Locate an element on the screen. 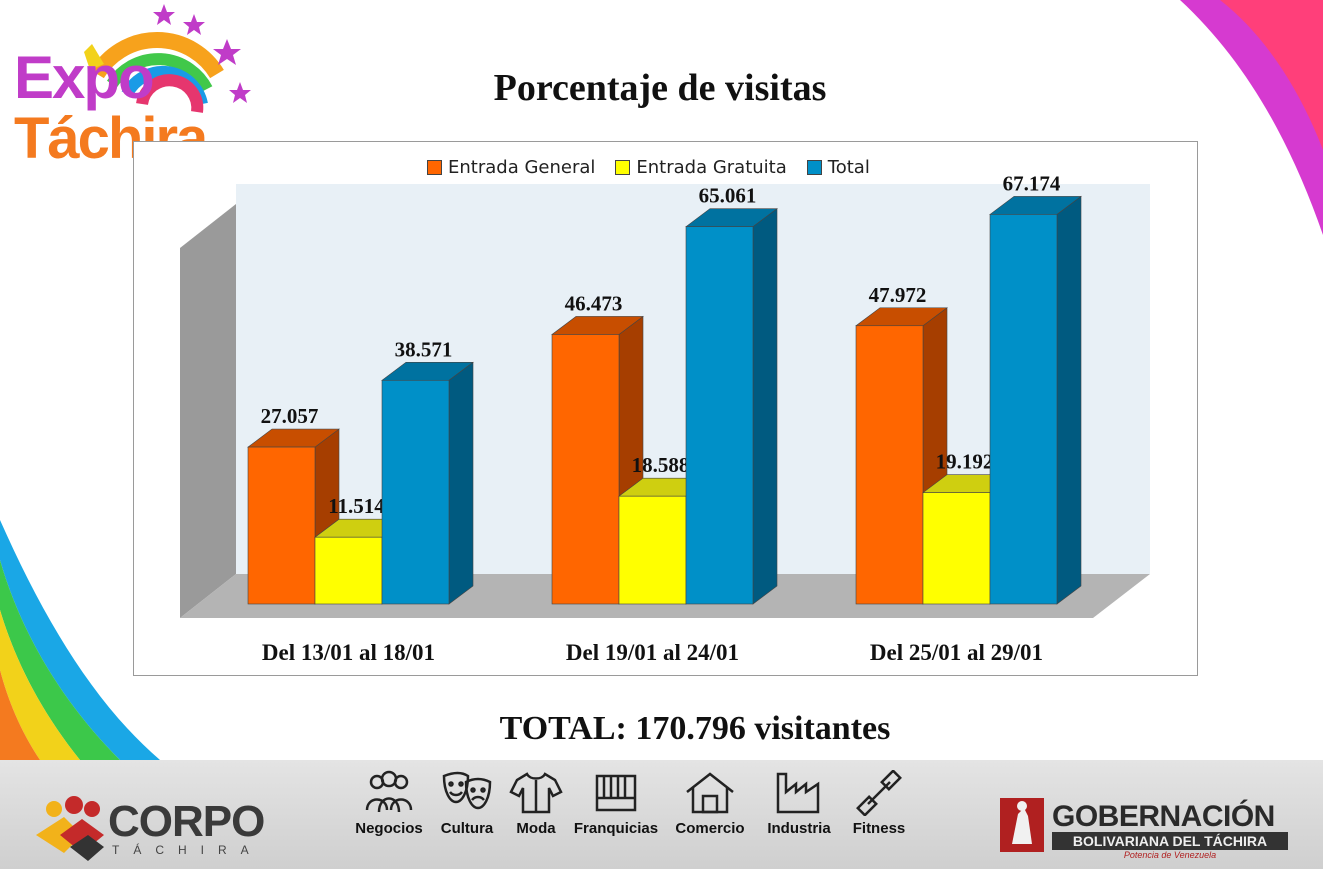  data-label: 19.192 is located at coordinates (965, 462).